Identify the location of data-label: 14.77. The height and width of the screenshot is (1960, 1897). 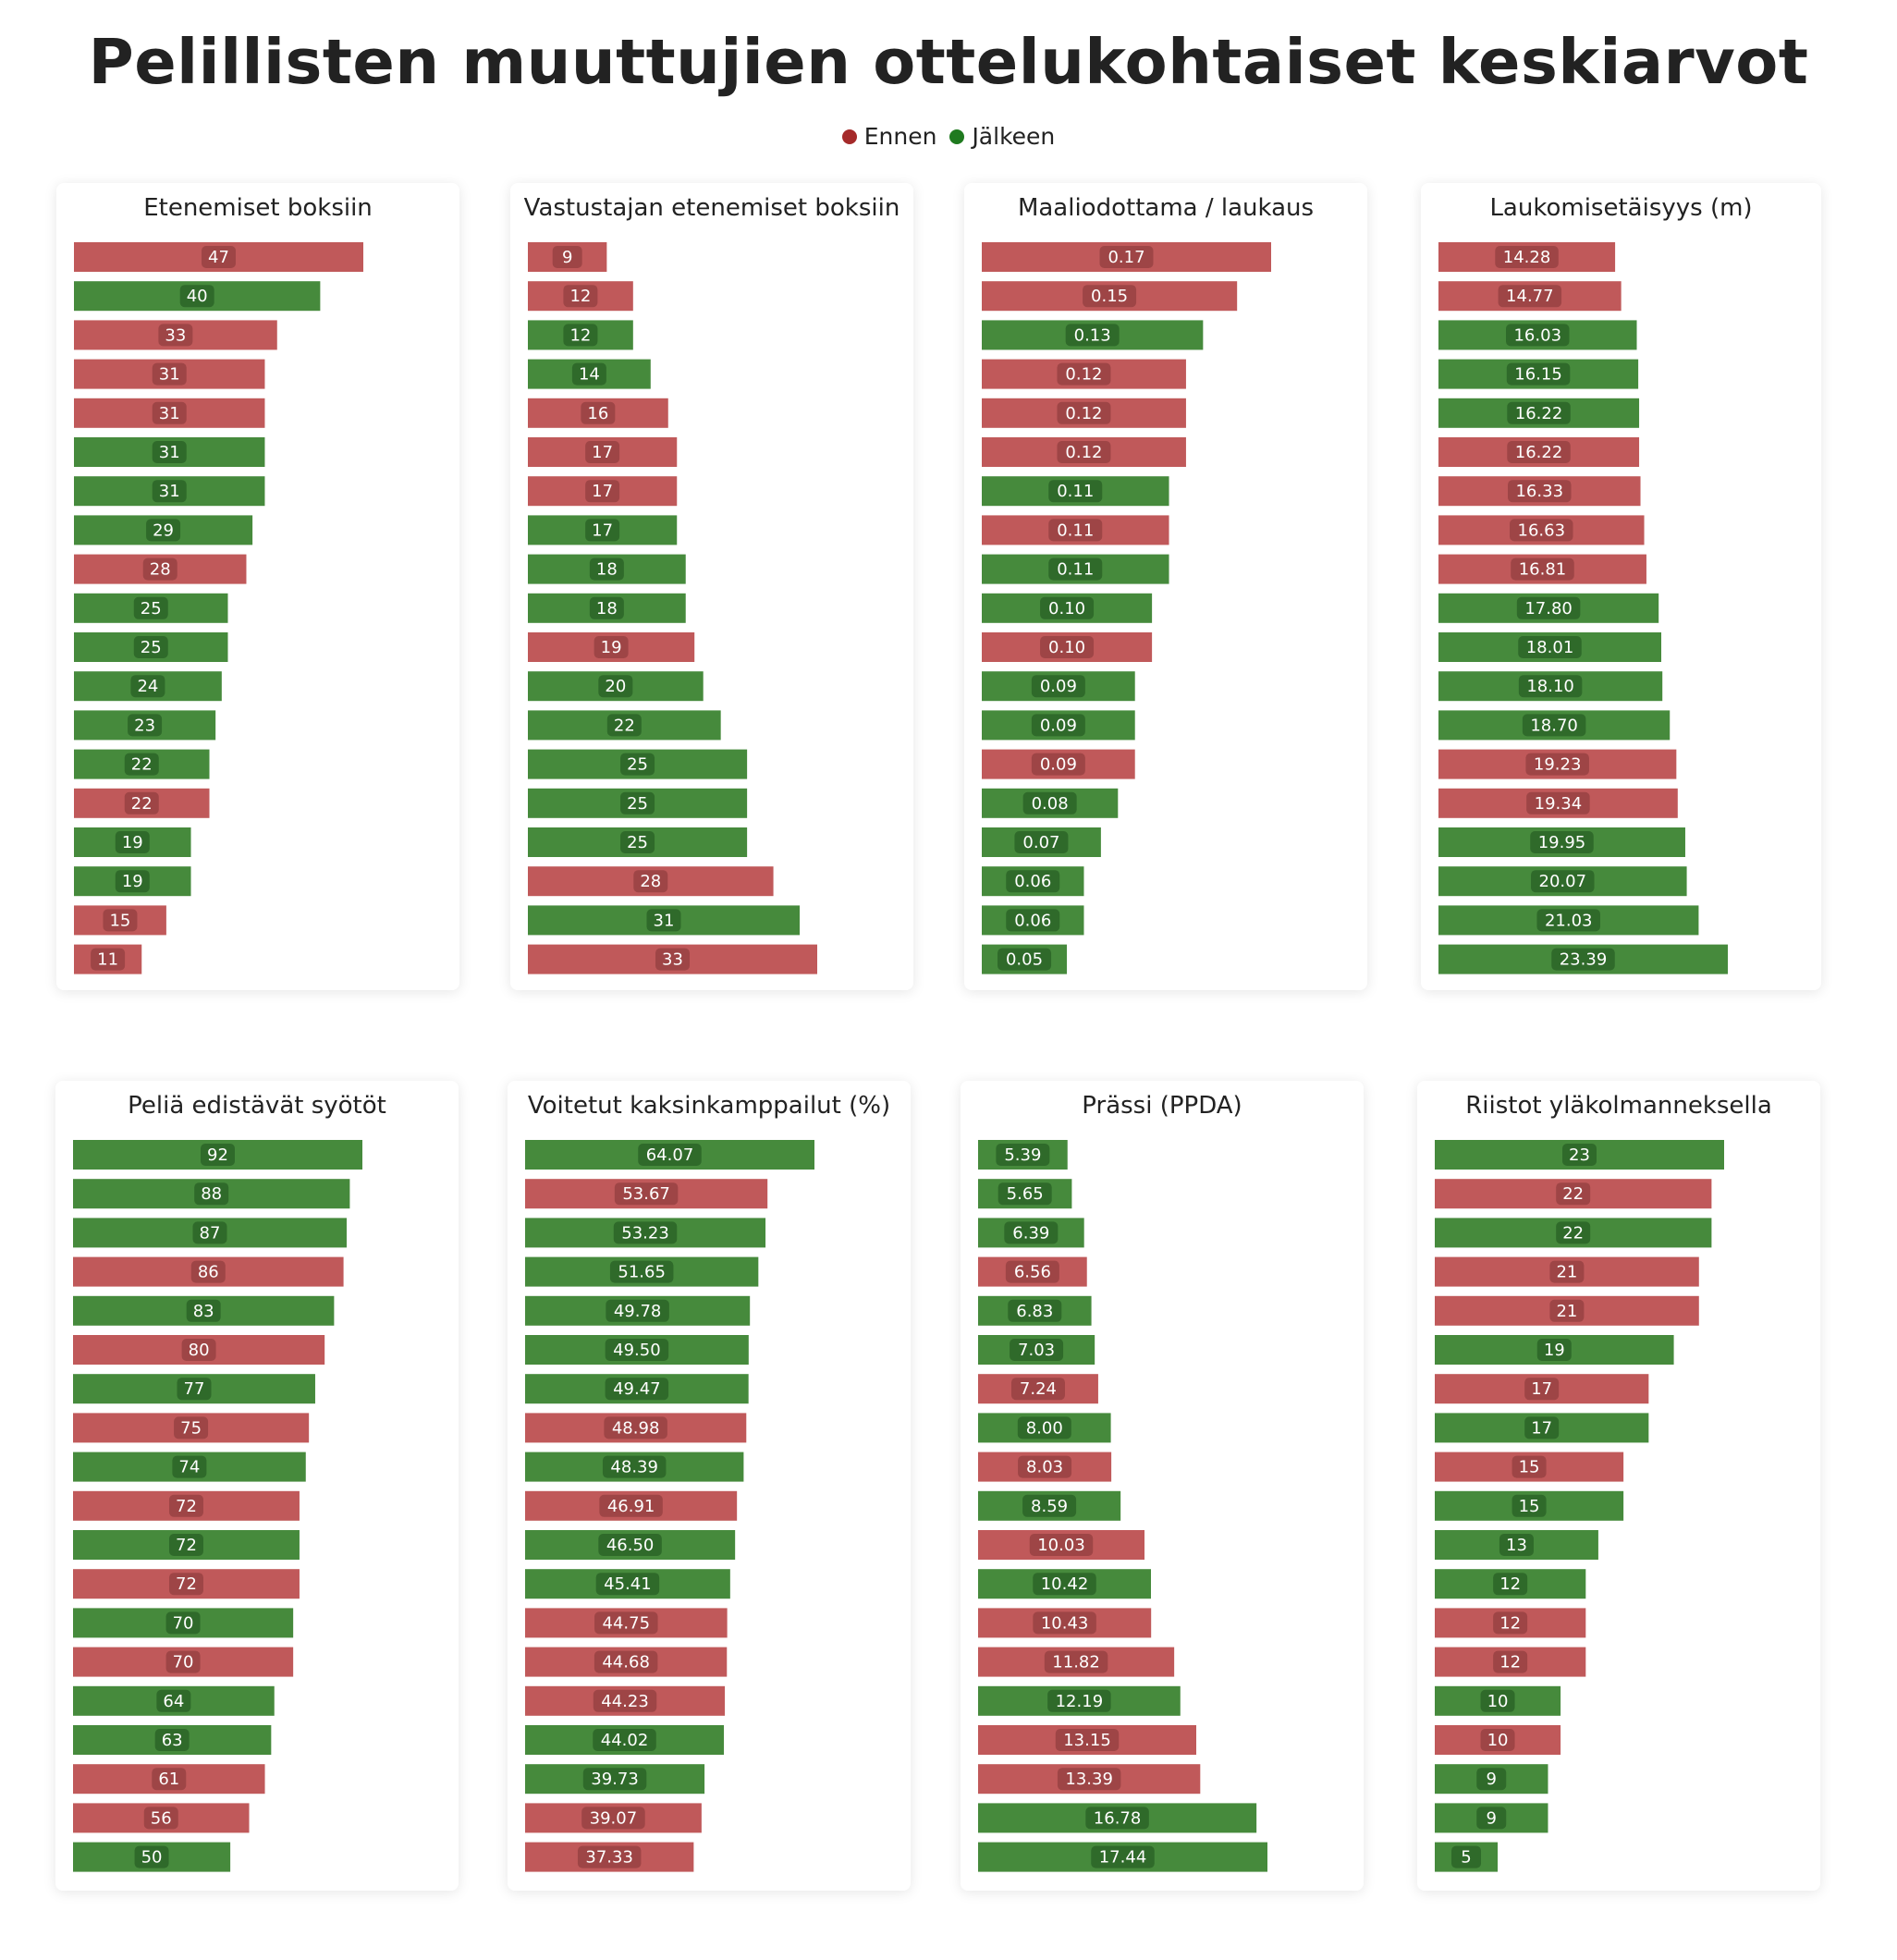
(1530, 296).